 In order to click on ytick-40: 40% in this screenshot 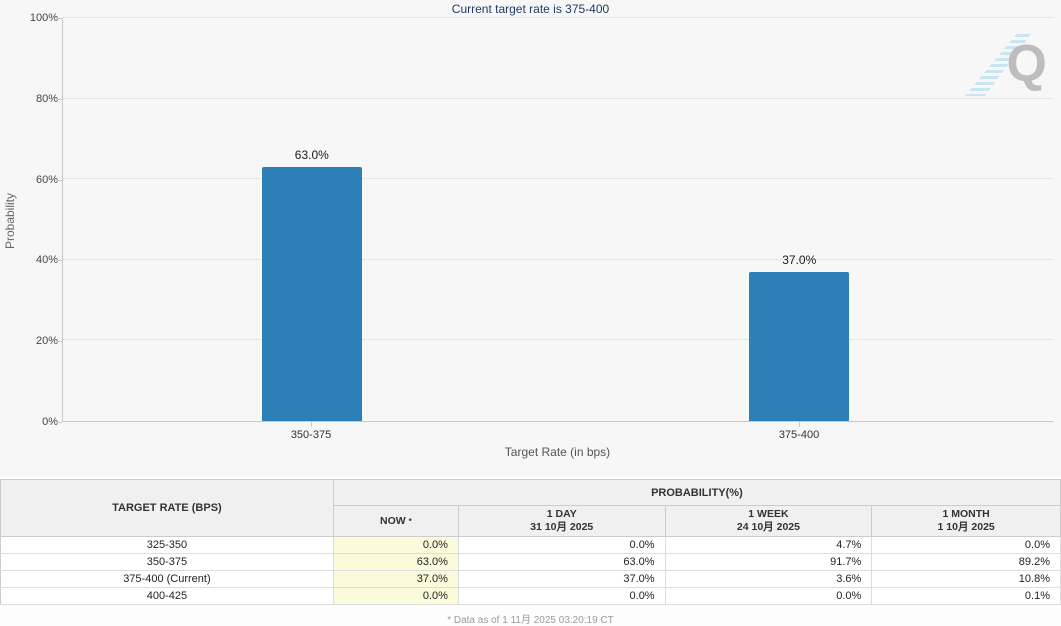, I will do `click(46, 260)`.